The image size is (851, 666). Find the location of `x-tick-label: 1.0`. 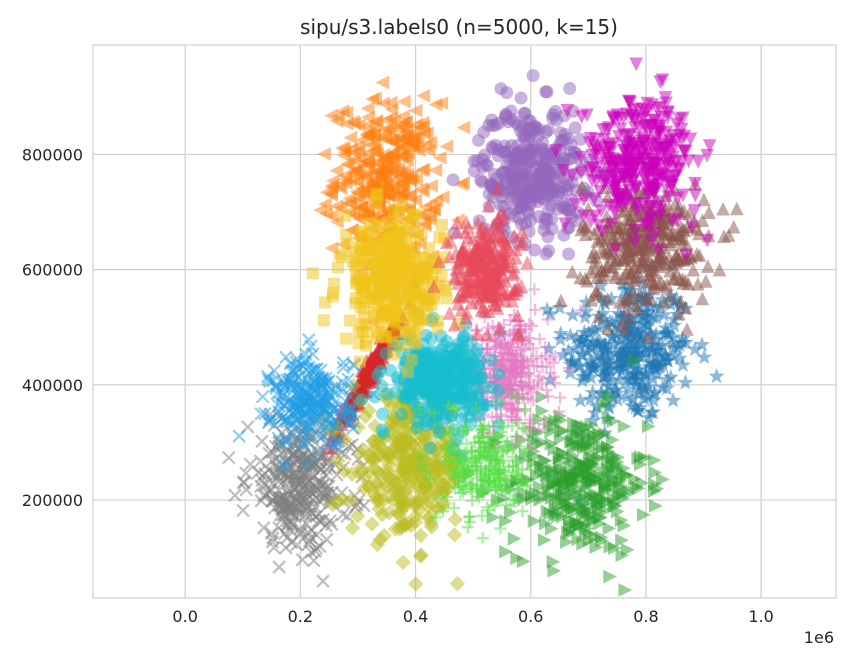

x-tick-label: 1.0 is located at coordinates (760, 616).